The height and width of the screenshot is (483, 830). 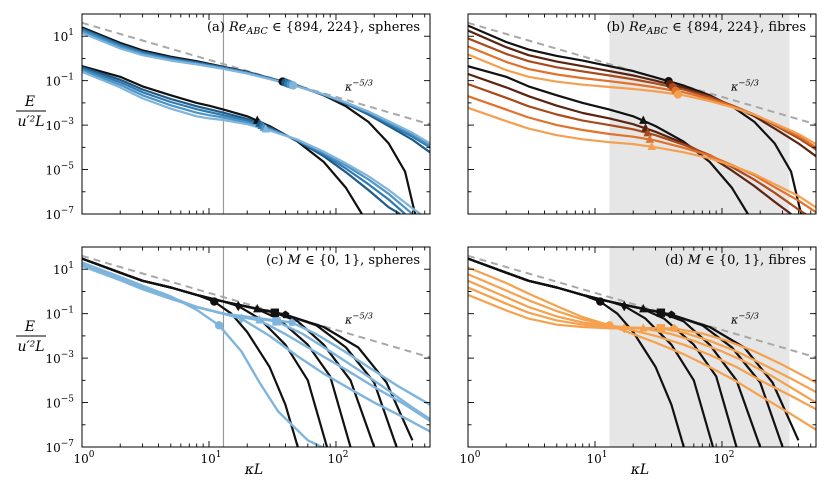 What do you see at coordinates (313, 28) in the screenshot?
I see `panel-title: (a) ReABC ∈ {894, 224}, spheres` at bounding box center [313, 28].